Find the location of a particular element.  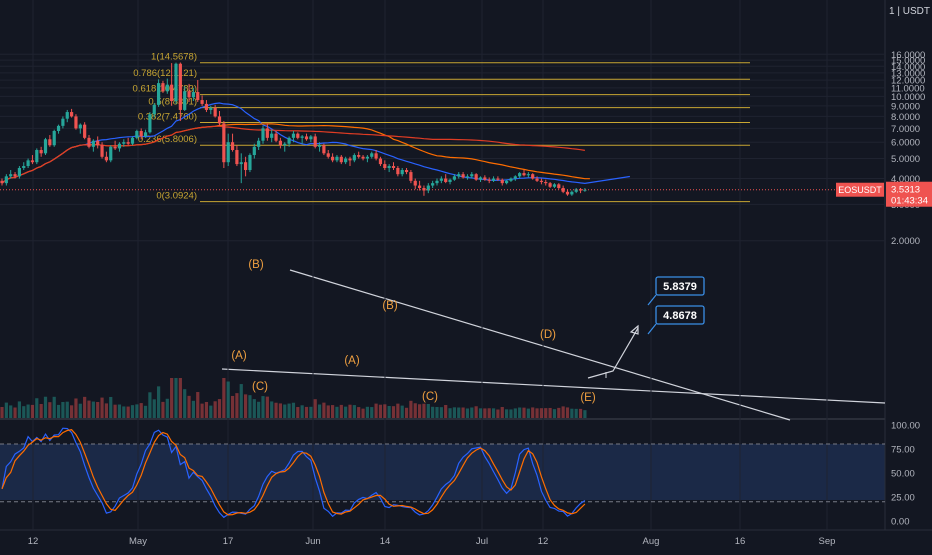

currency-label: 1 | USDT is located at coordinates (909, 11).